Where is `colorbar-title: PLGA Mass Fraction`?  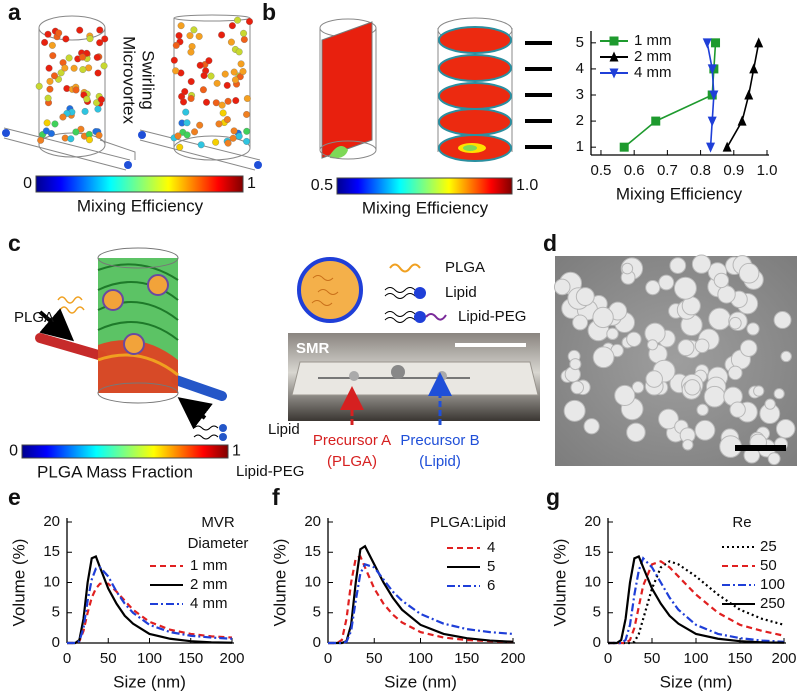 colorbar-title: PLGA Mass Fraction is located at coordinates (115, 471).